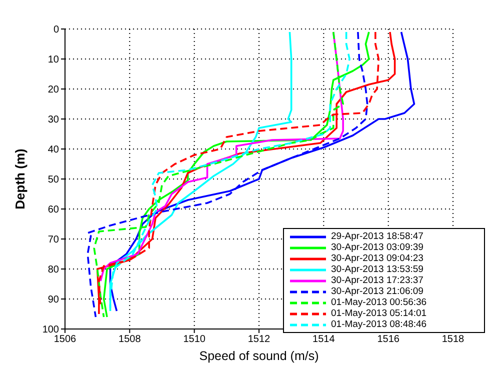 This screenshot has width=500, height=375. I want to click on legend-label: 01-May-2013 08:48:46, so click(379, 324).